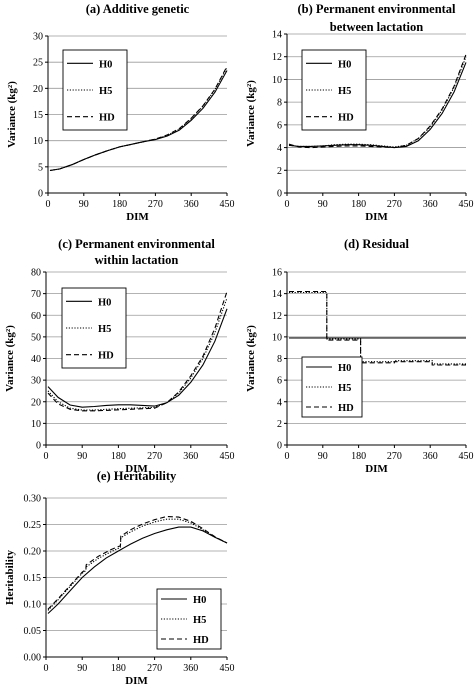  What do you see at coordinates (10, 577) in the screenshot?
I see `y-axis-label: Heritability` at bounding box center [10, 577].